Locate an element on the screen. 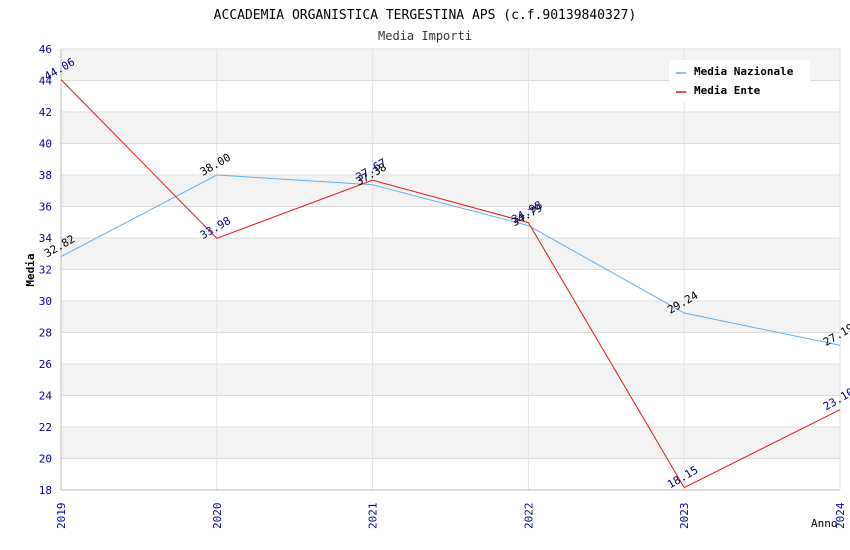 This screenshot has width=850, height=550. y-tick-label: 26 is located at coordinates (45, 364).